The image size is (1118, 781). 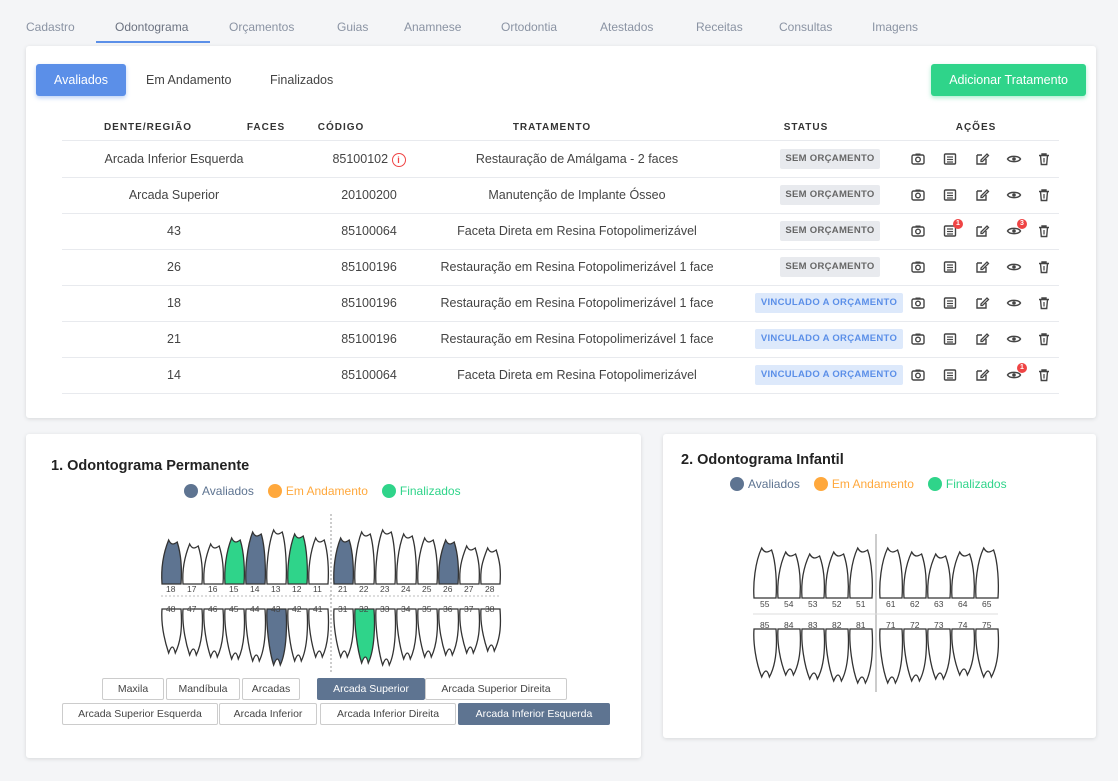 What do you see at coordinates (302, 80) in the screenshot?
I see `filter-finalizados-button: Finalizados` at bounding box center [302, 80].